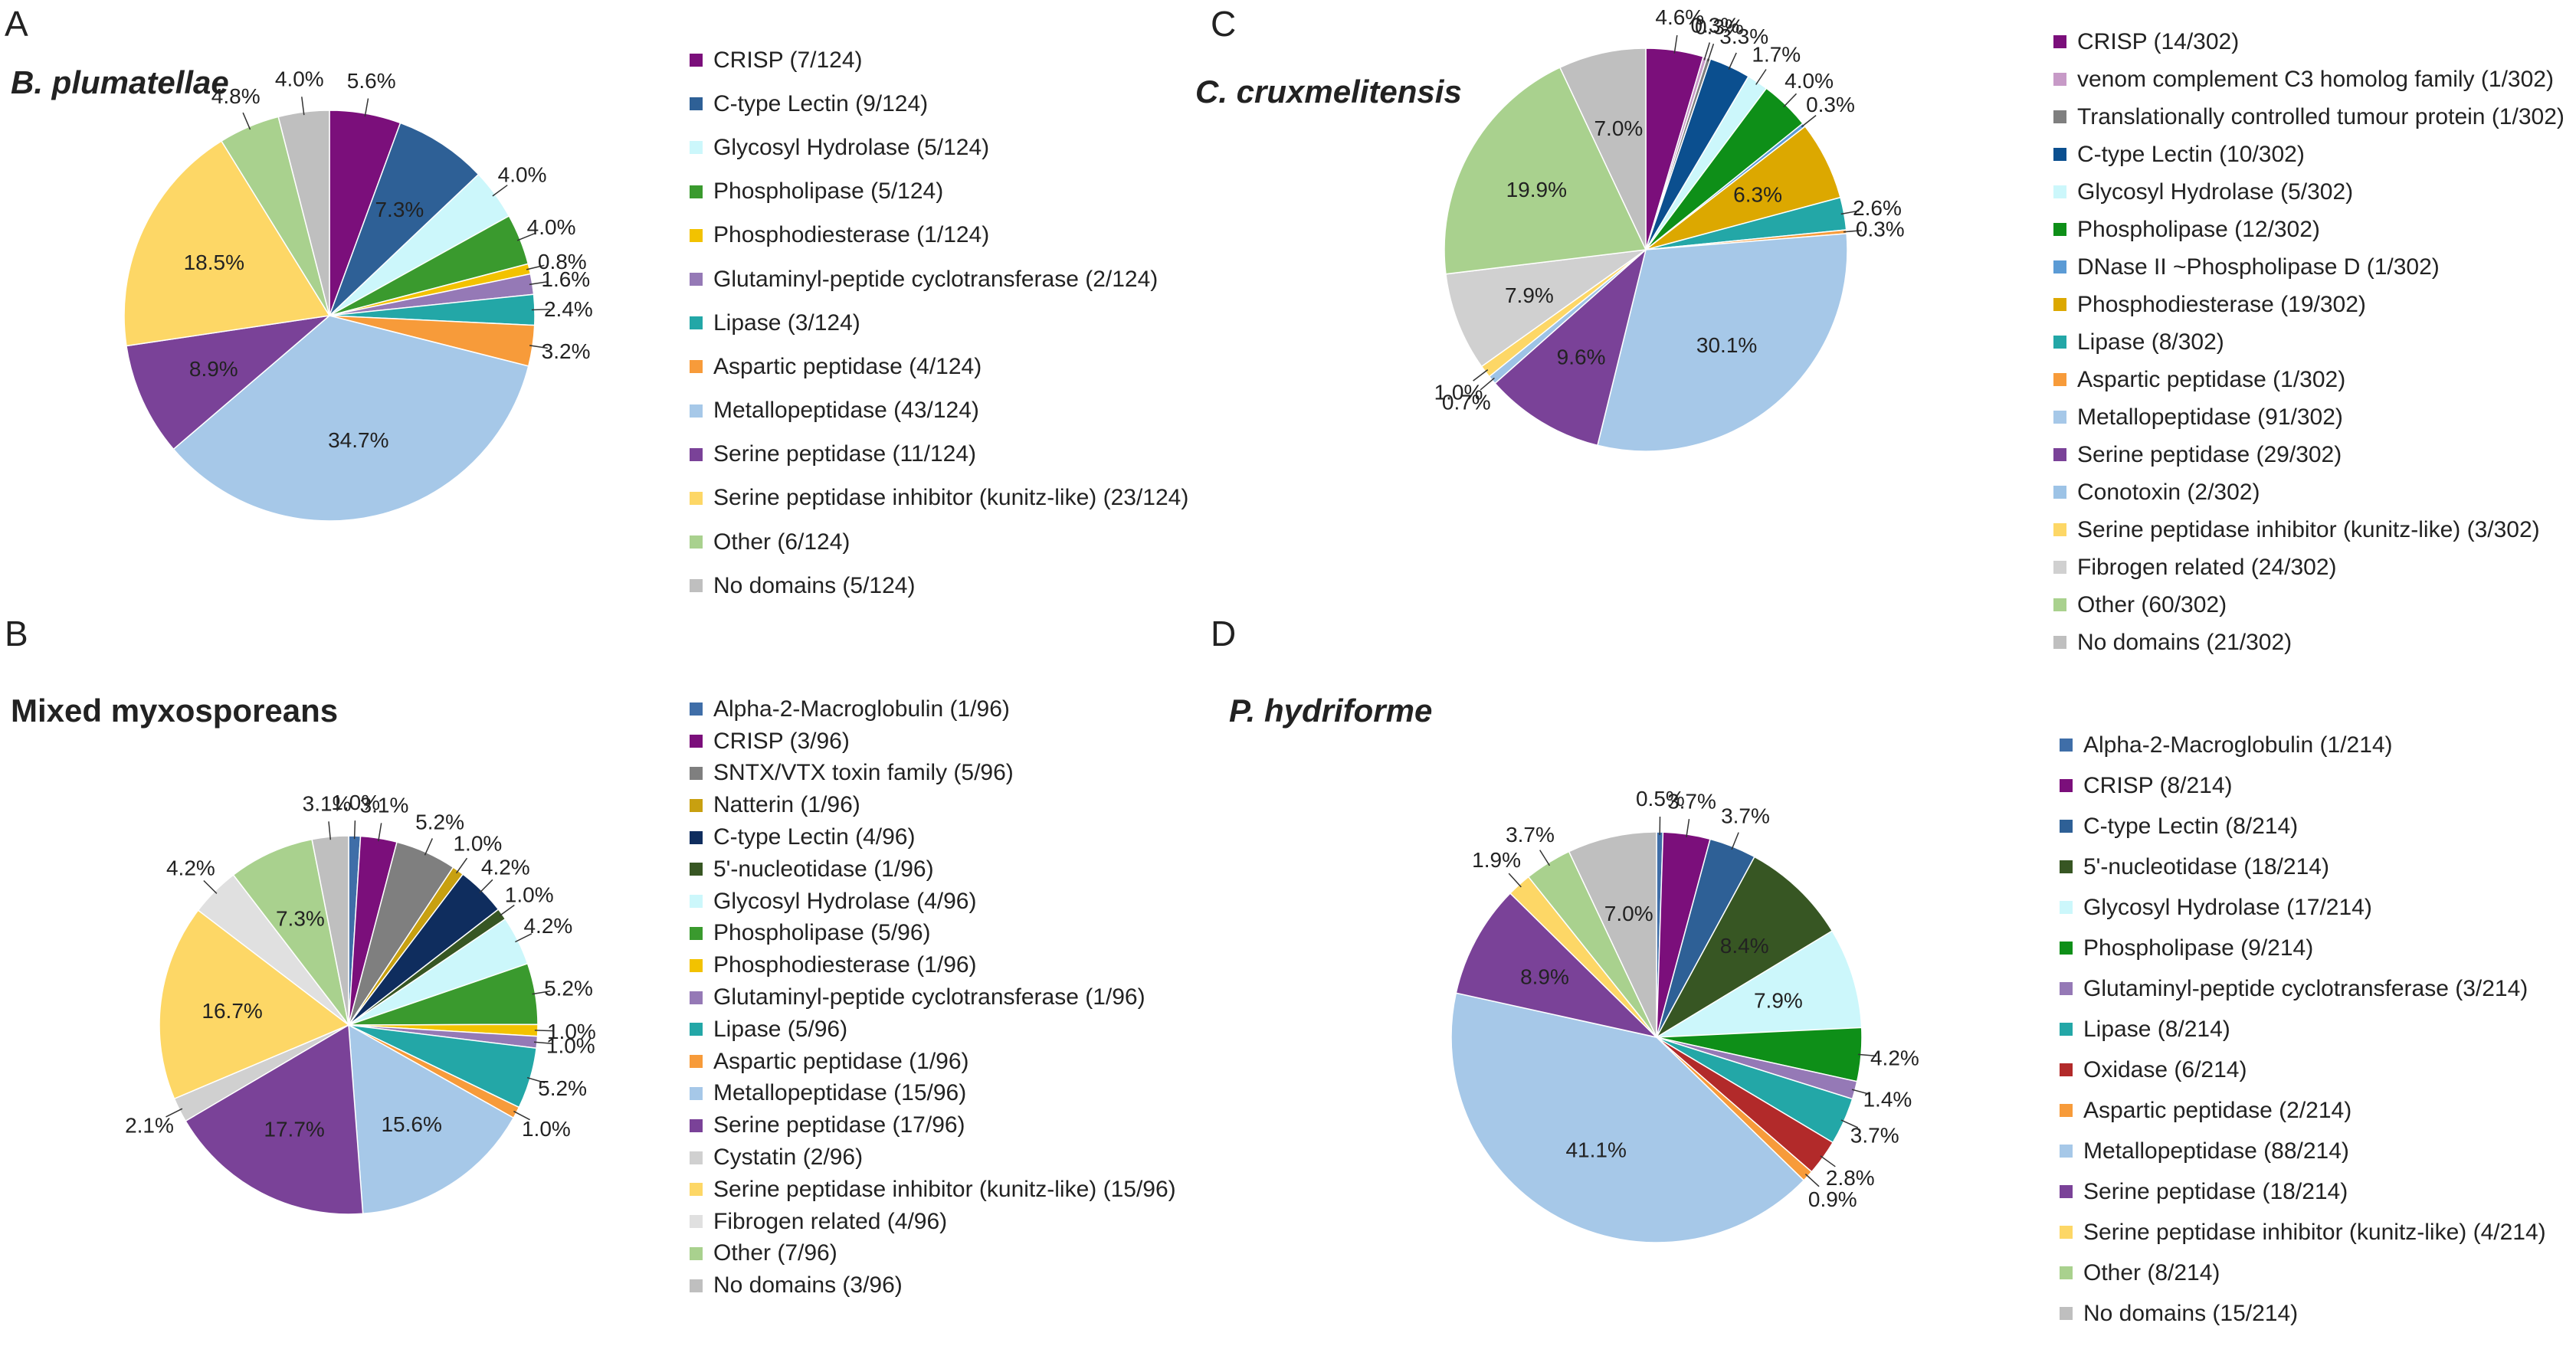 Image resolution: width=2576 pixels, height=1346 pixels. What do you see at coordinates (411, 1124) in the screenshot?
I see `pct-label-metallopeptidase: 15.6%` at bounding box center [411, 1124].